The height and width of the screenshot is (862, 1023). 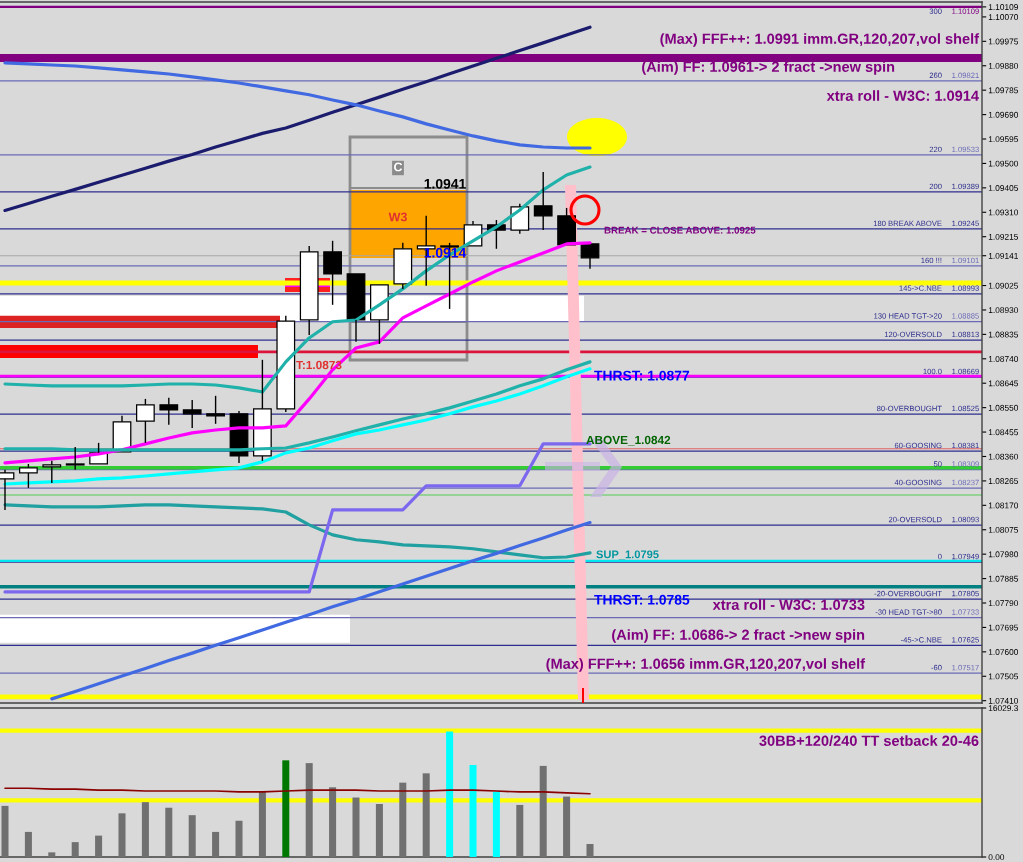 What do you see at coordinates (398, 167) in the screenshot?
I see `annotation: C` at bounding box center [398, 167].